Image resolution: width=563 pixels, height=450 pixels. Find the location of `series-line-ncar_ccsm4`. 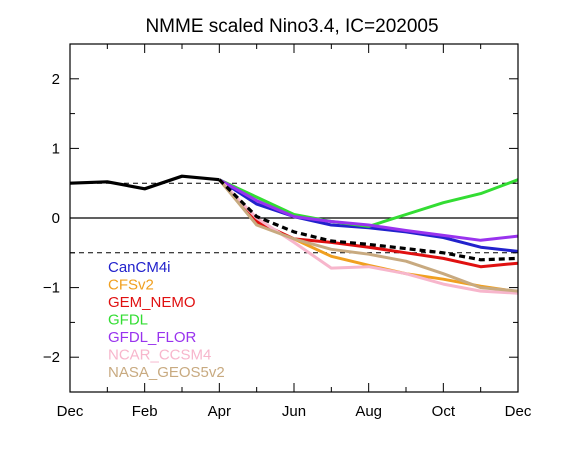

series-line-ncar_ccsm4 is located at coordinates (368, 236).